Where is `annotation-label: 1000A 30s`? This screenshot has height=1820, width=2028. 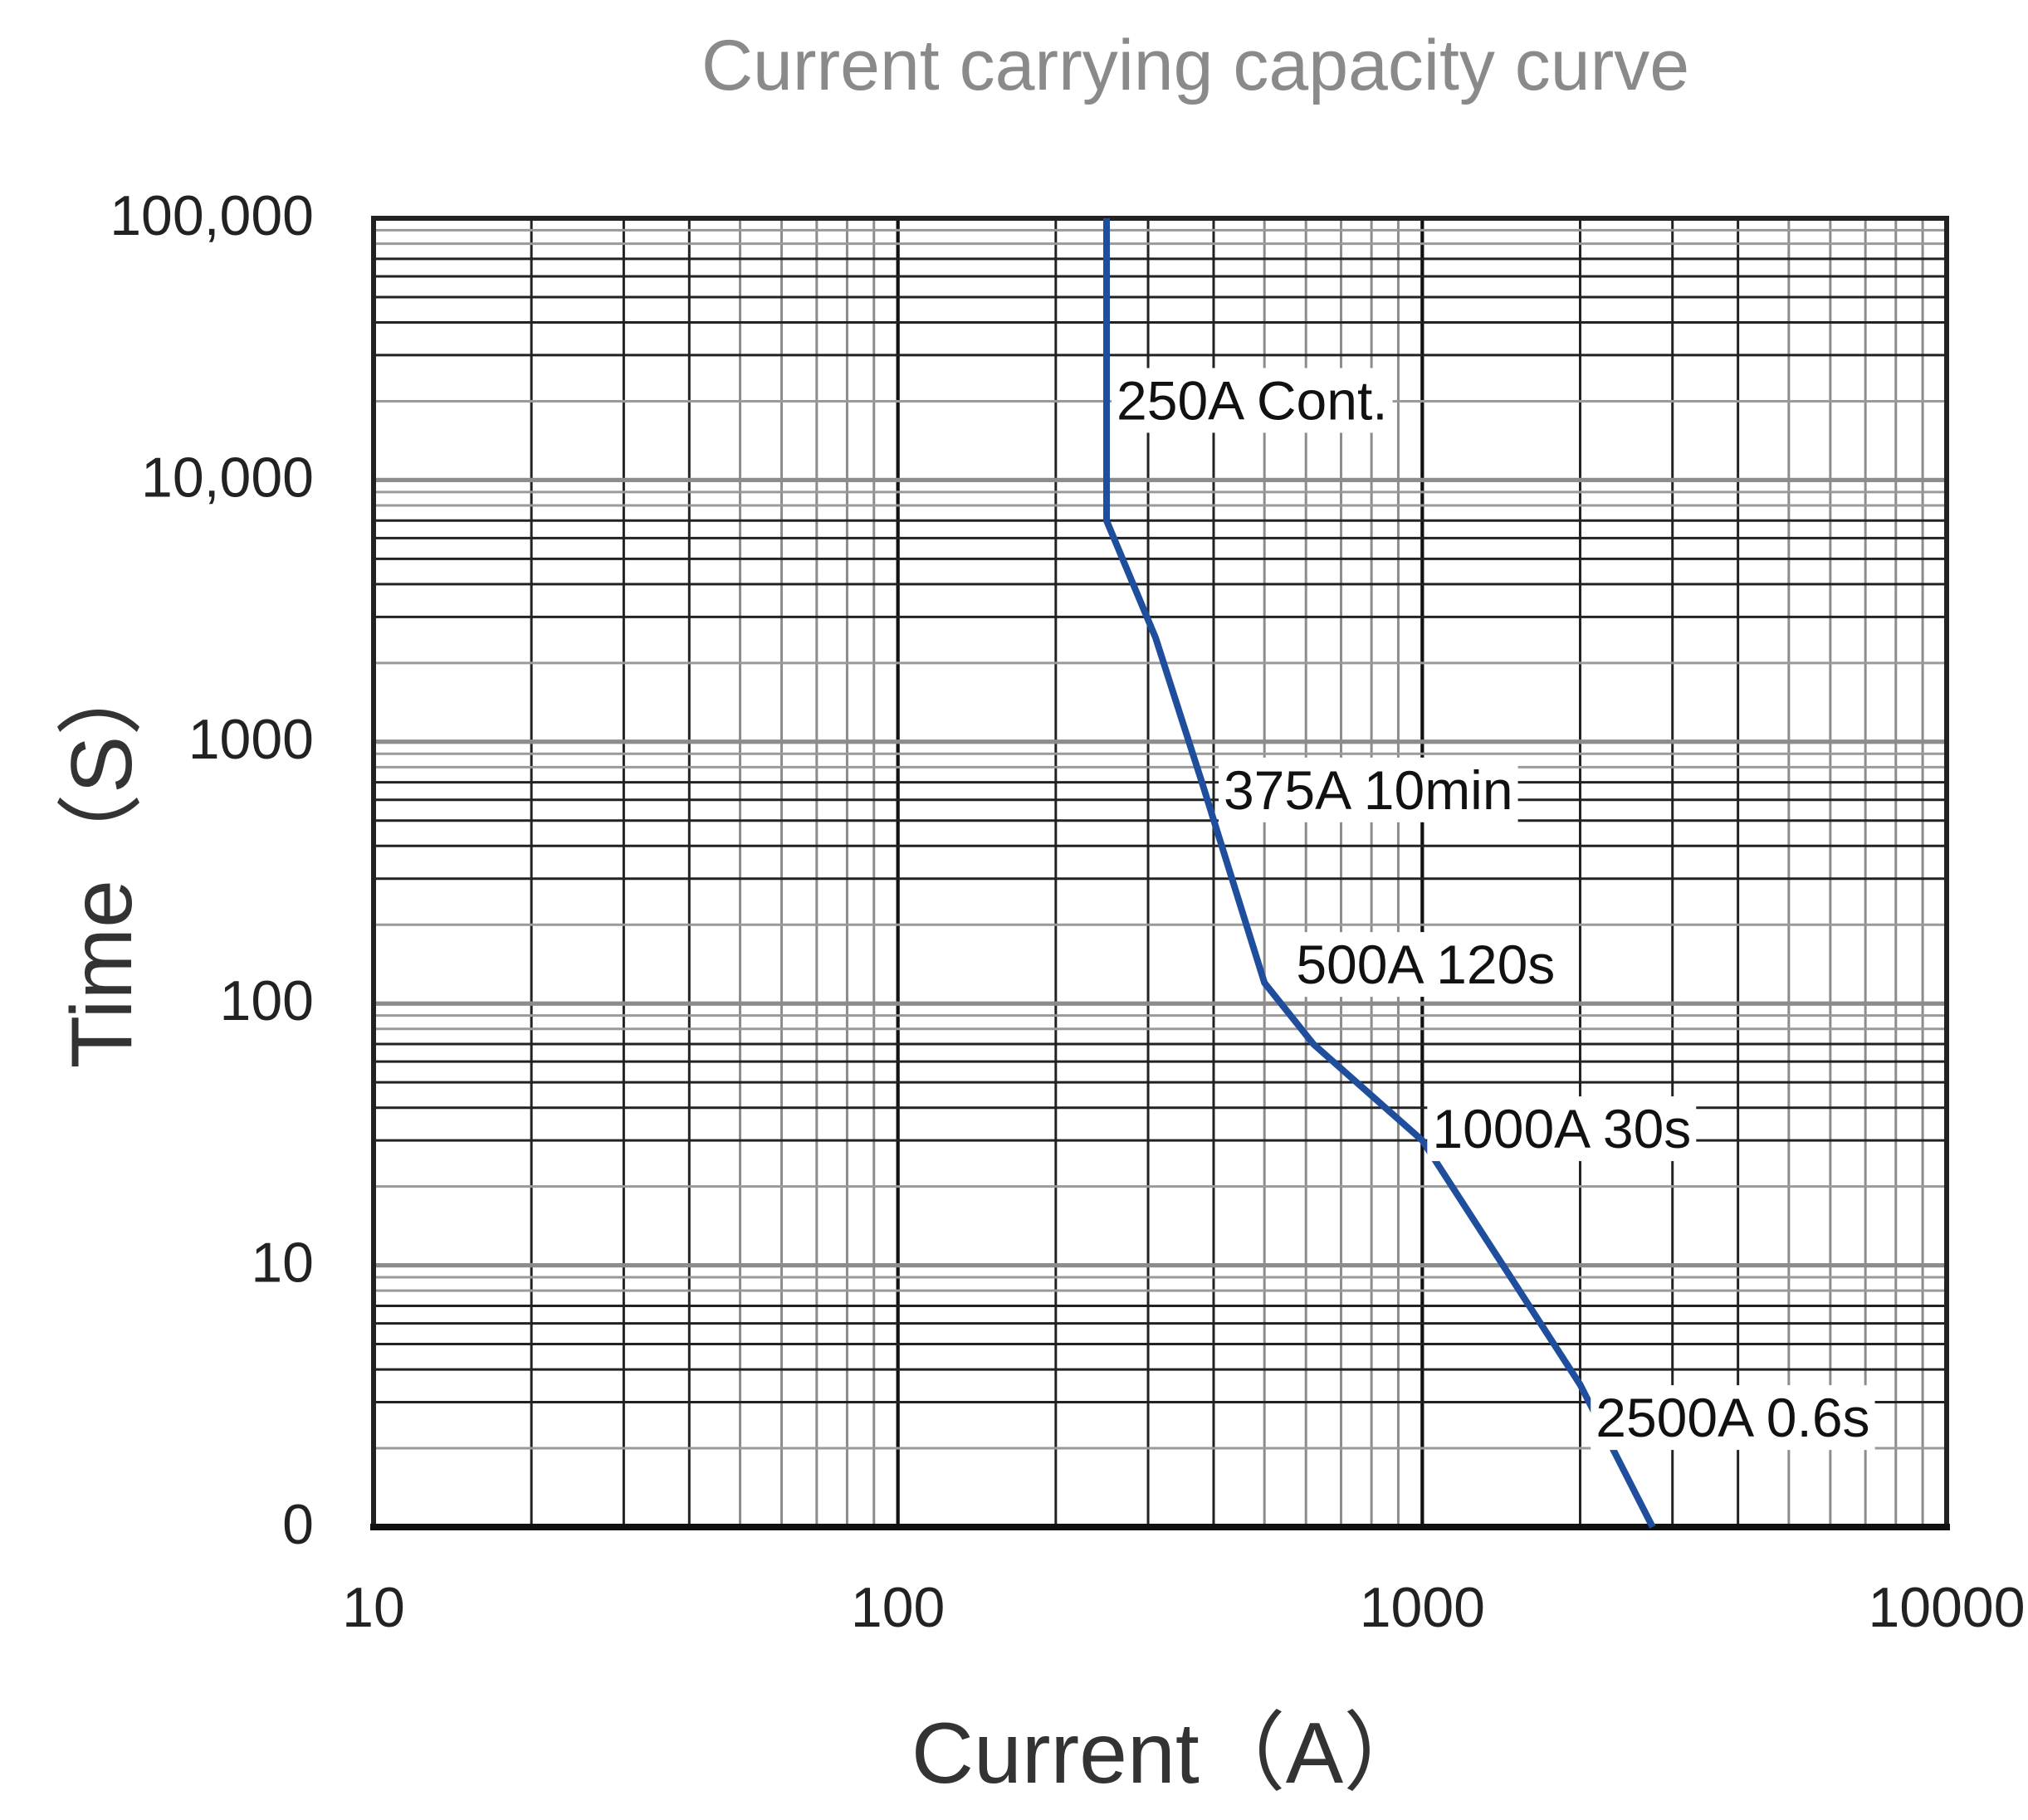
annotation-label: 1000A 30s is located at coordinates (1561, 1128).